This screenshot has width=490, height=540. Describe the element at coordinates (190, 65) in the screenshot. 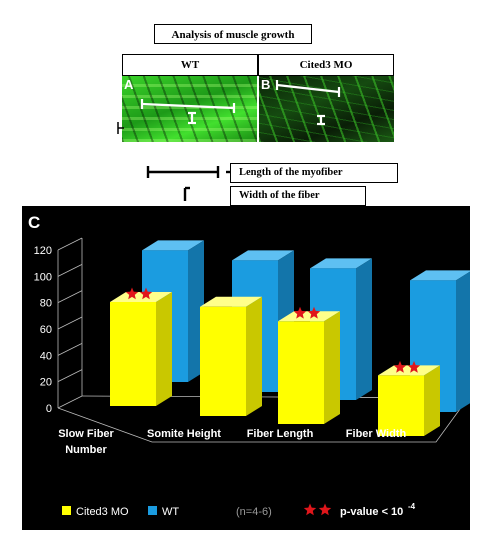

I see `panel-a-header: WT` at that location.